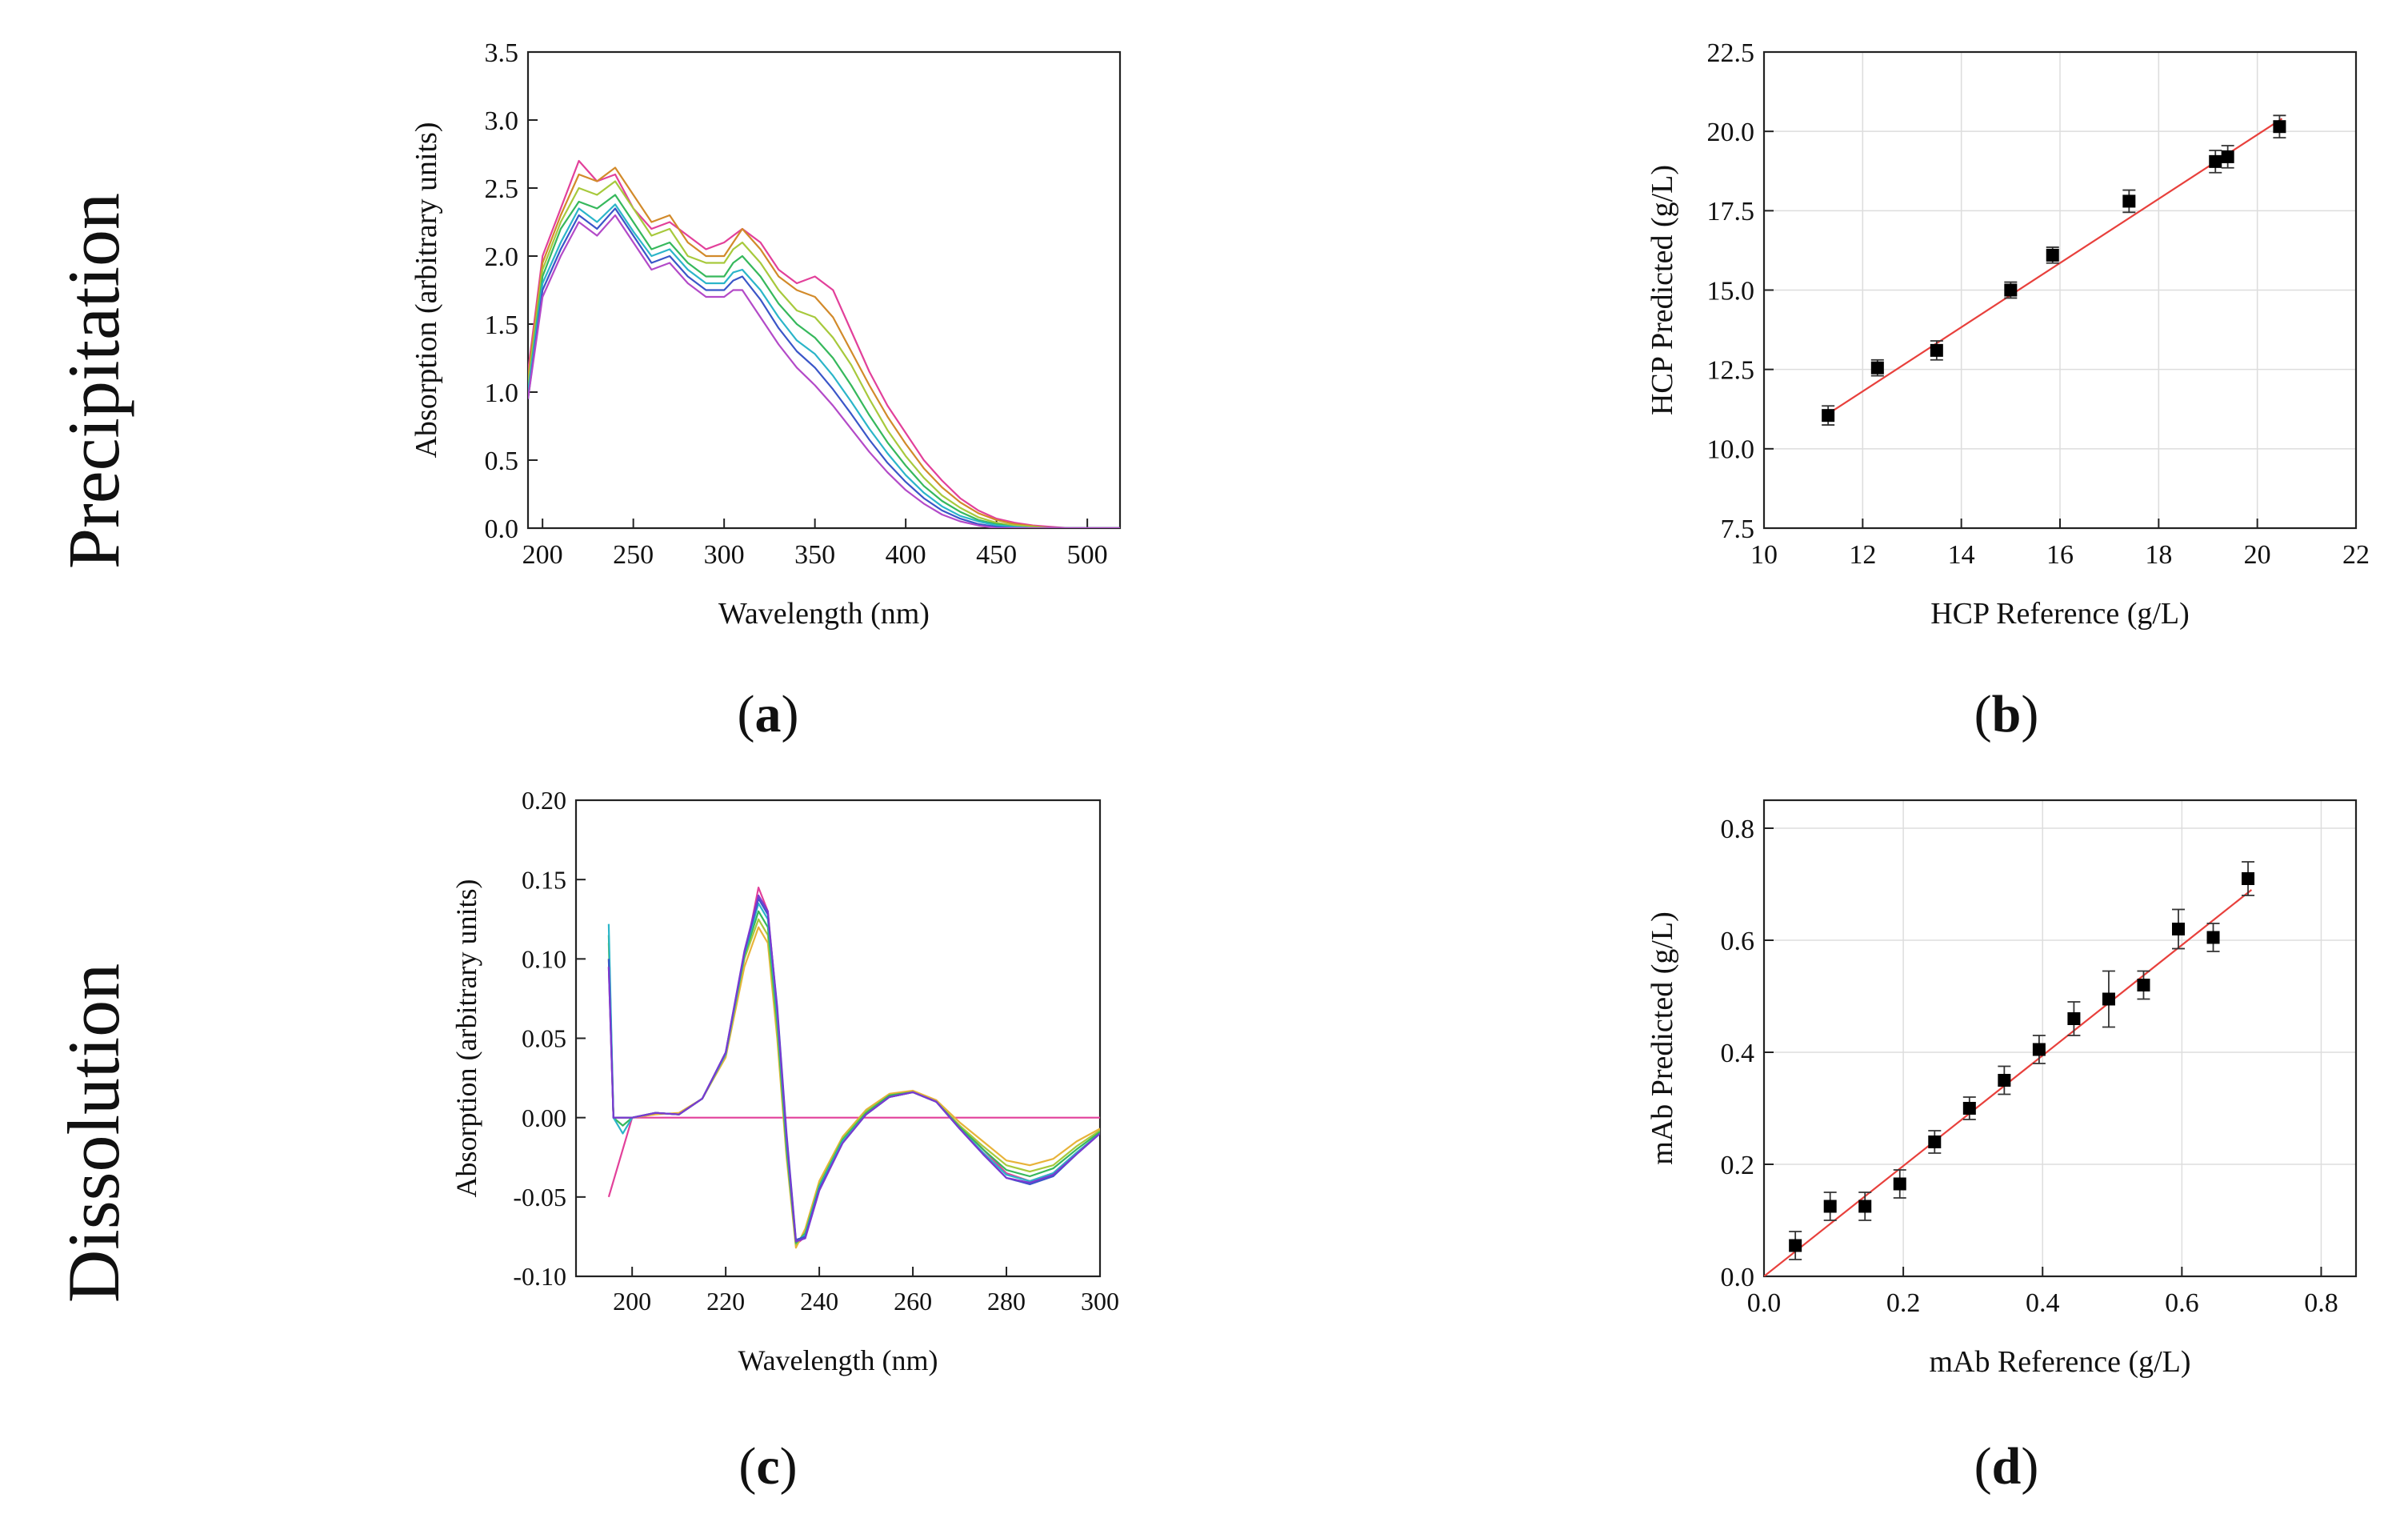  Describe the element at coordinates (996, 555) in the screenshot. I see `x-tick-label: 450` at that location.